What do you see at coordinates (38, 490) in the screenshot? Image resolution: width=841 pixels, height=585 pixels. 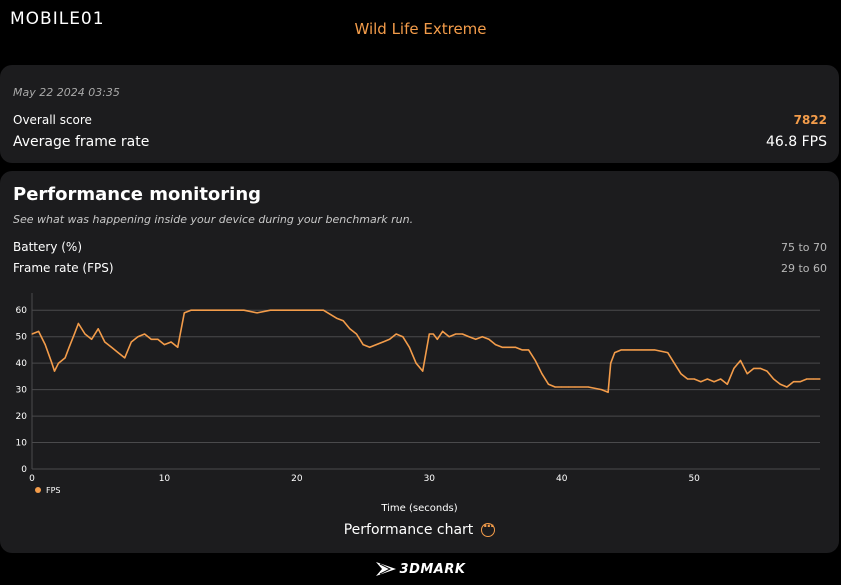 I see `legend-swatch` at bounding box center [38, 490].